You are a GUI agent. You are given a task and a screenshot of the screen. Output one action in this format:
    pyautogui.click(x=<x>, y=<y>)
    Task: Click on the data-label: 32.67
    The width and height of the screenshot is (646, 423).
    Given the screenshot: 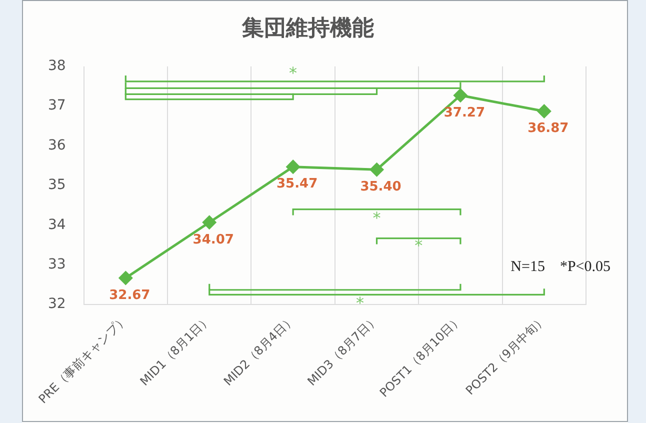 What is the action you would take?
    pyautogui.click(x=129, y=295)
    